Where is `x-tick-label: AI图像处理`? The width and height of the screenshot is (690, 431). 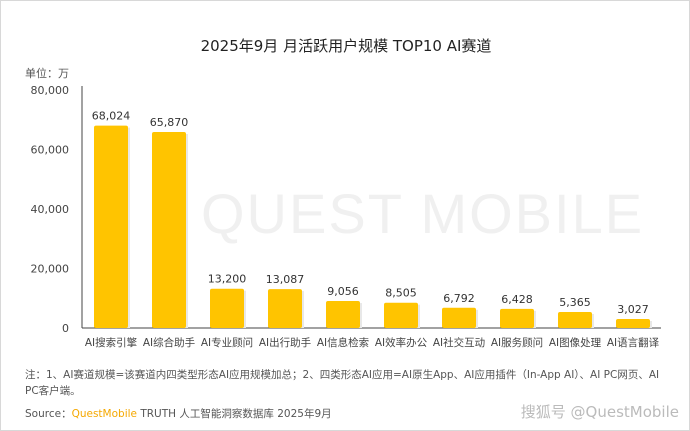
x-tick-label: AI图像处理 is located at coordinates (575, 343).